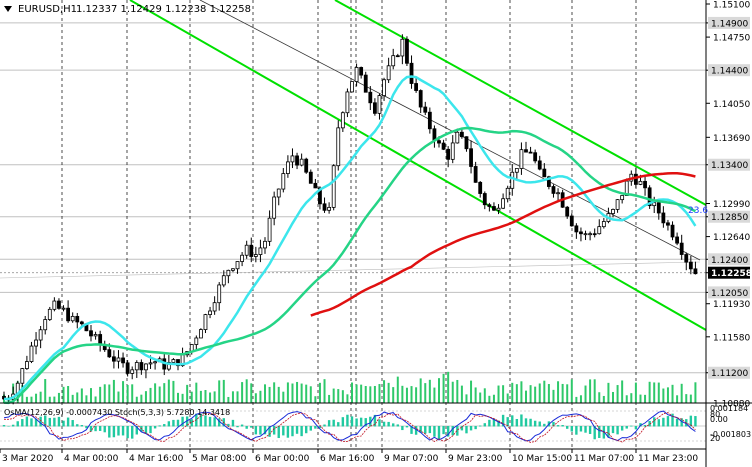 This screenshot has height=467, width=752. I want to click on stoch-signal-line, so click(350, 427).